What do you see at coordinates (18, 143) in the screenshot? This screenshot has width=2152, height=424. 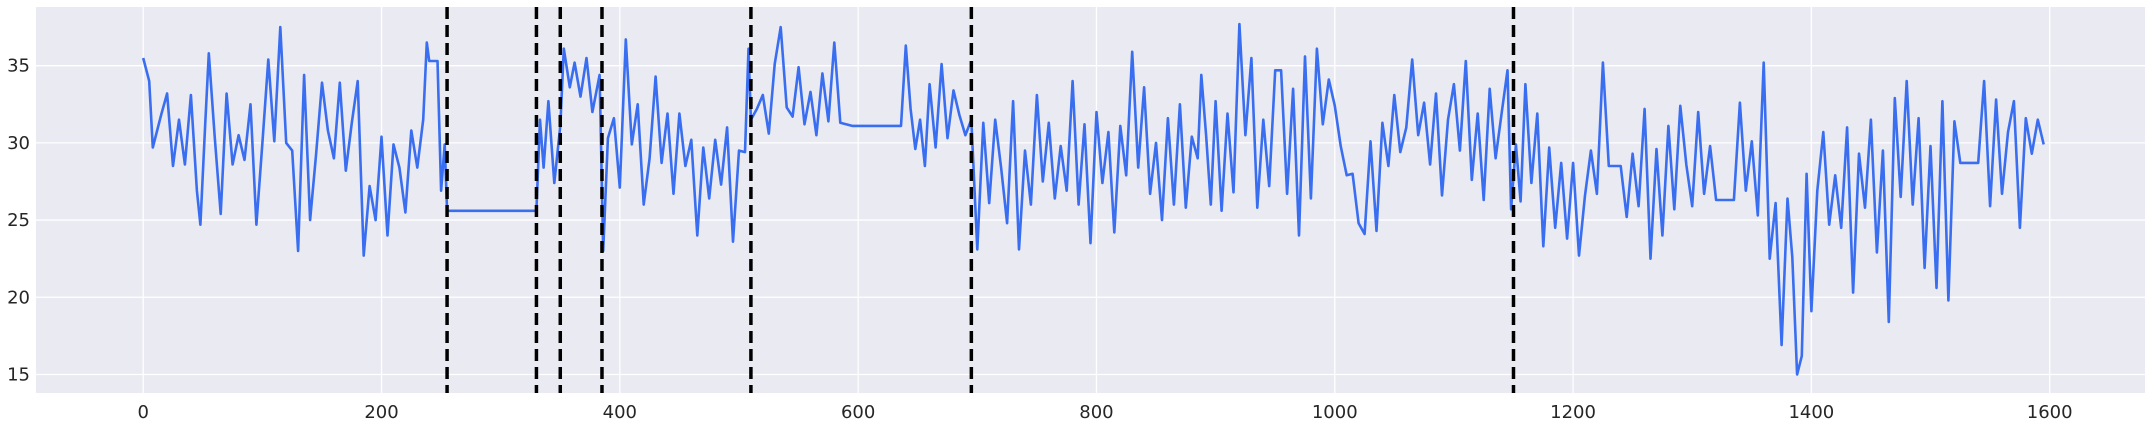 I see `y-tick-label: 30` at bounding box center [18, 143].